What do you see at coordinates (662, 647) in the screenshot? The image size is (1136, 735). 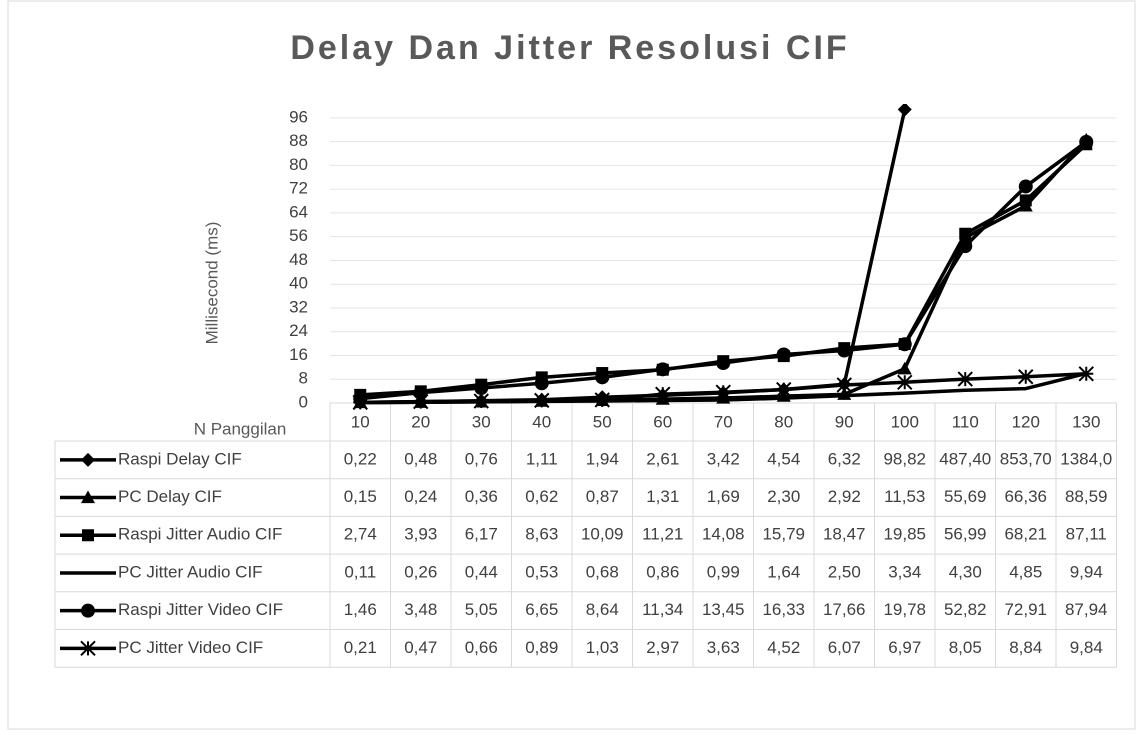 I see `table-cell: 2,97` at bounding box center [662, 647].